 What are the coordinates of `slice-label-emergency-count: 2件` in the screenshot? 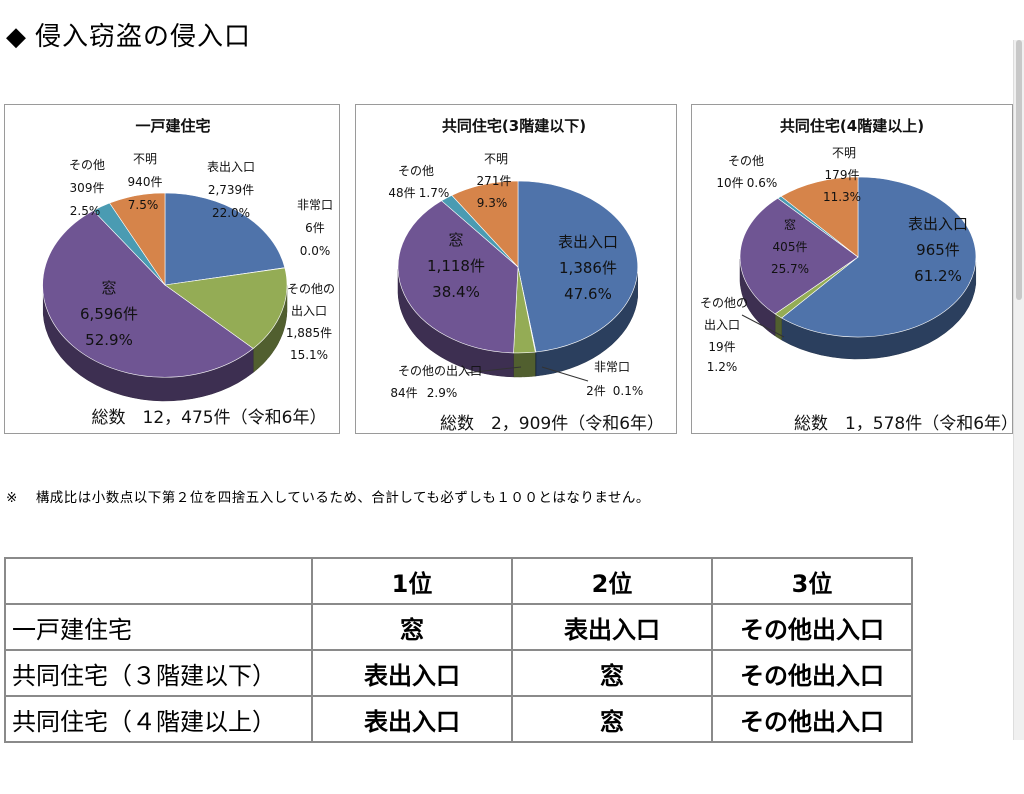 It's located at (596, 391).